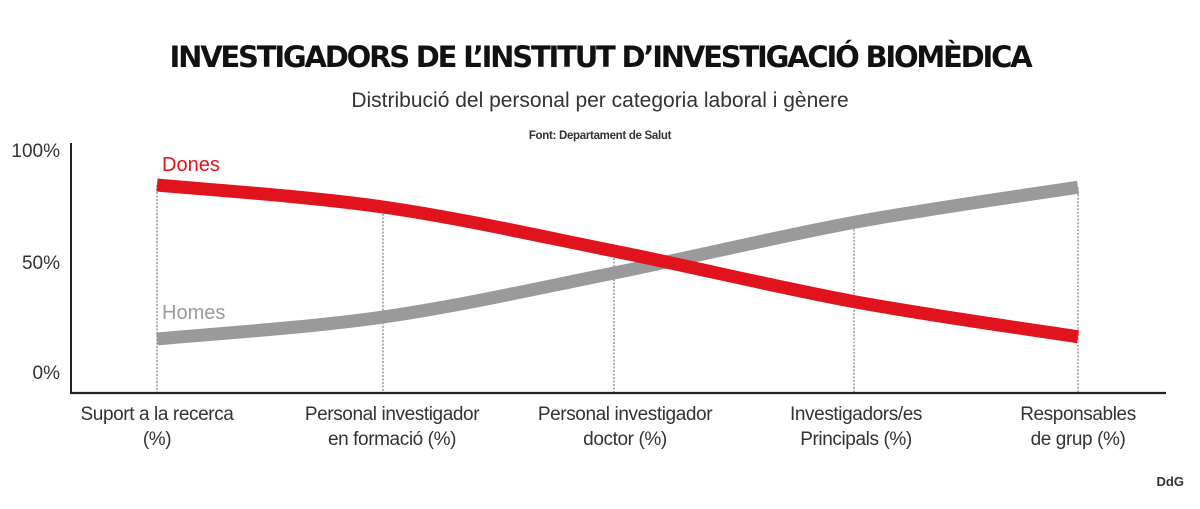  Describe the element at coordinates (47, 373) in the screenshot. I see `y-tick-0: 0%` at that location.